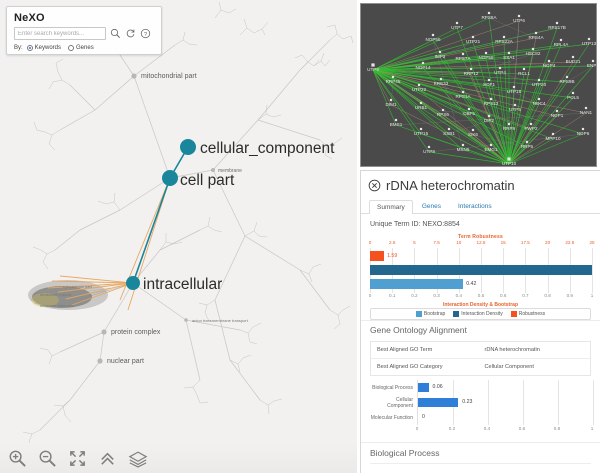 Image resolution: width=600 pixels, height=473 pixels. Describe the element at coordinates (481, 270) in the screenshot. I see `bar-interaction-density` at that location.